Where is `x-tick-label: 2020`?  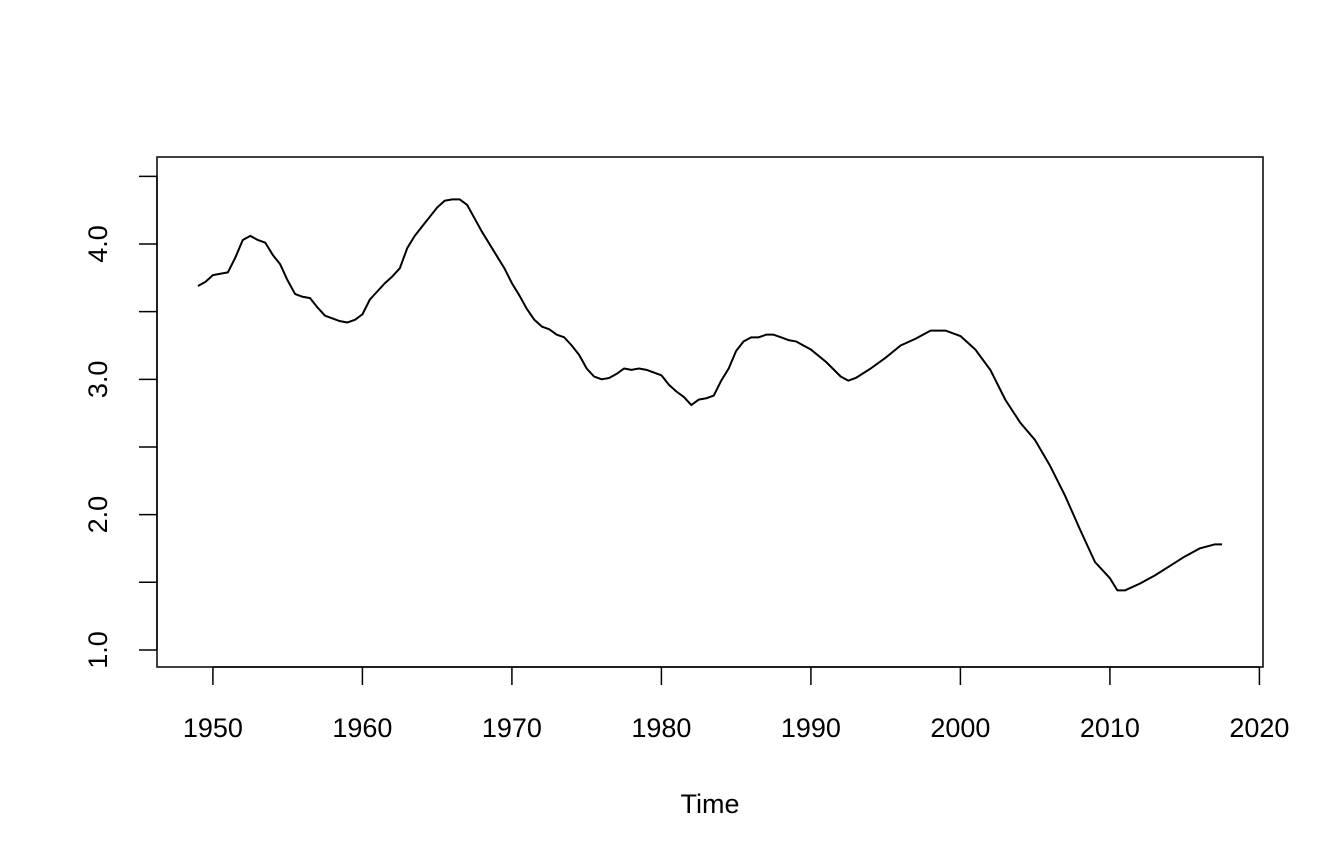
x-tick-label: 2020 is located at coordinates (1259, 728).